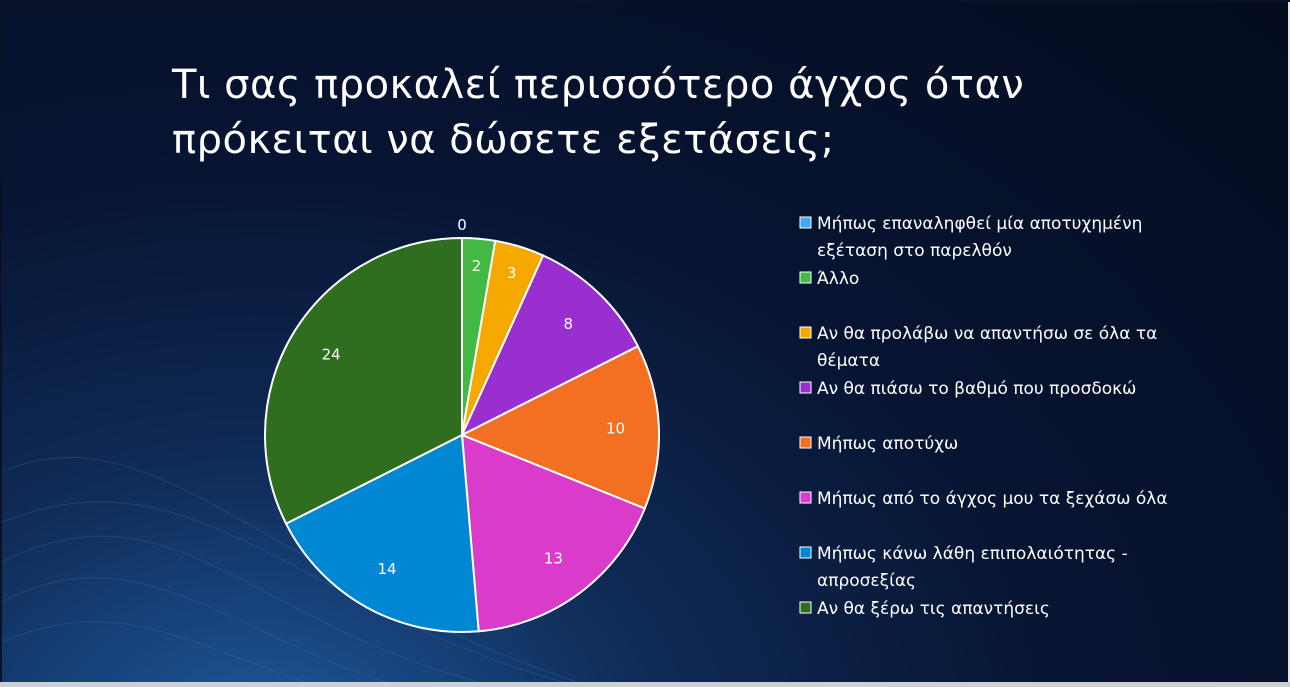 The height and width of the screenshot is (687, 1290). I want to click on legend-label-2-line-0: Αν θα προλάβω να απαντήσω σε όλα τα, so click(987, 334).